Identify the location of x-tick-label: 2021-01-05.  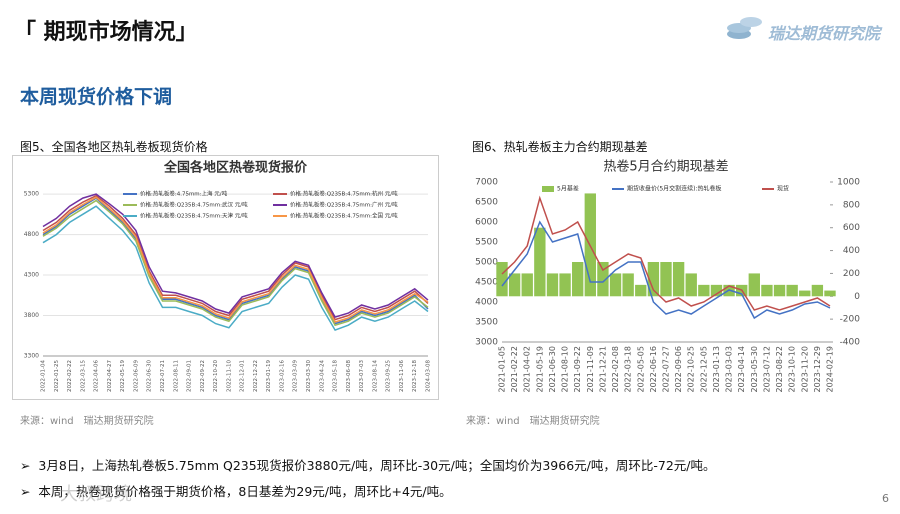
(502, 369).